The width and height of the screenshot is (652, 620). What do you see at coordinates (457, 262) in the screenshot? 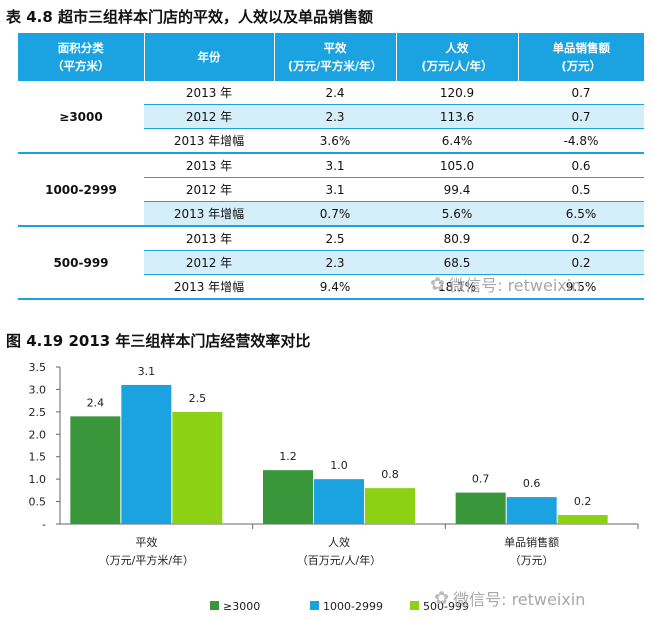
I see `renxiao-cell: 68.5` at bounding box center [457, 262].